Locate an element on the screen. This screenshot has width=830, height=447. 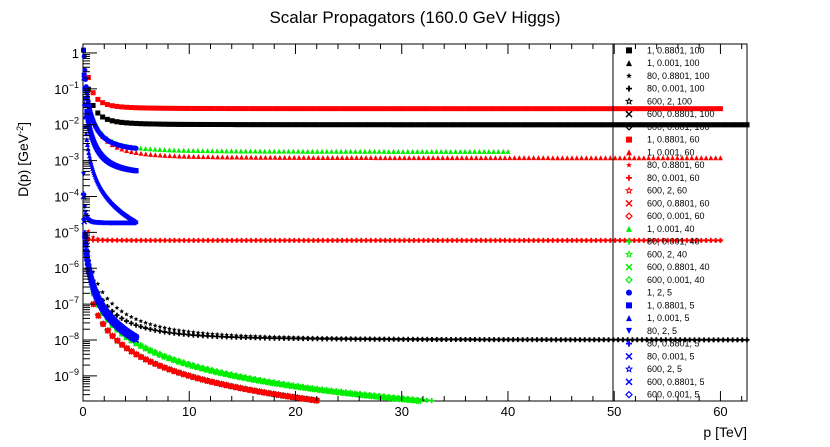
legend-label: 80, 0.001, 5 is located at coordinates (671, 356).